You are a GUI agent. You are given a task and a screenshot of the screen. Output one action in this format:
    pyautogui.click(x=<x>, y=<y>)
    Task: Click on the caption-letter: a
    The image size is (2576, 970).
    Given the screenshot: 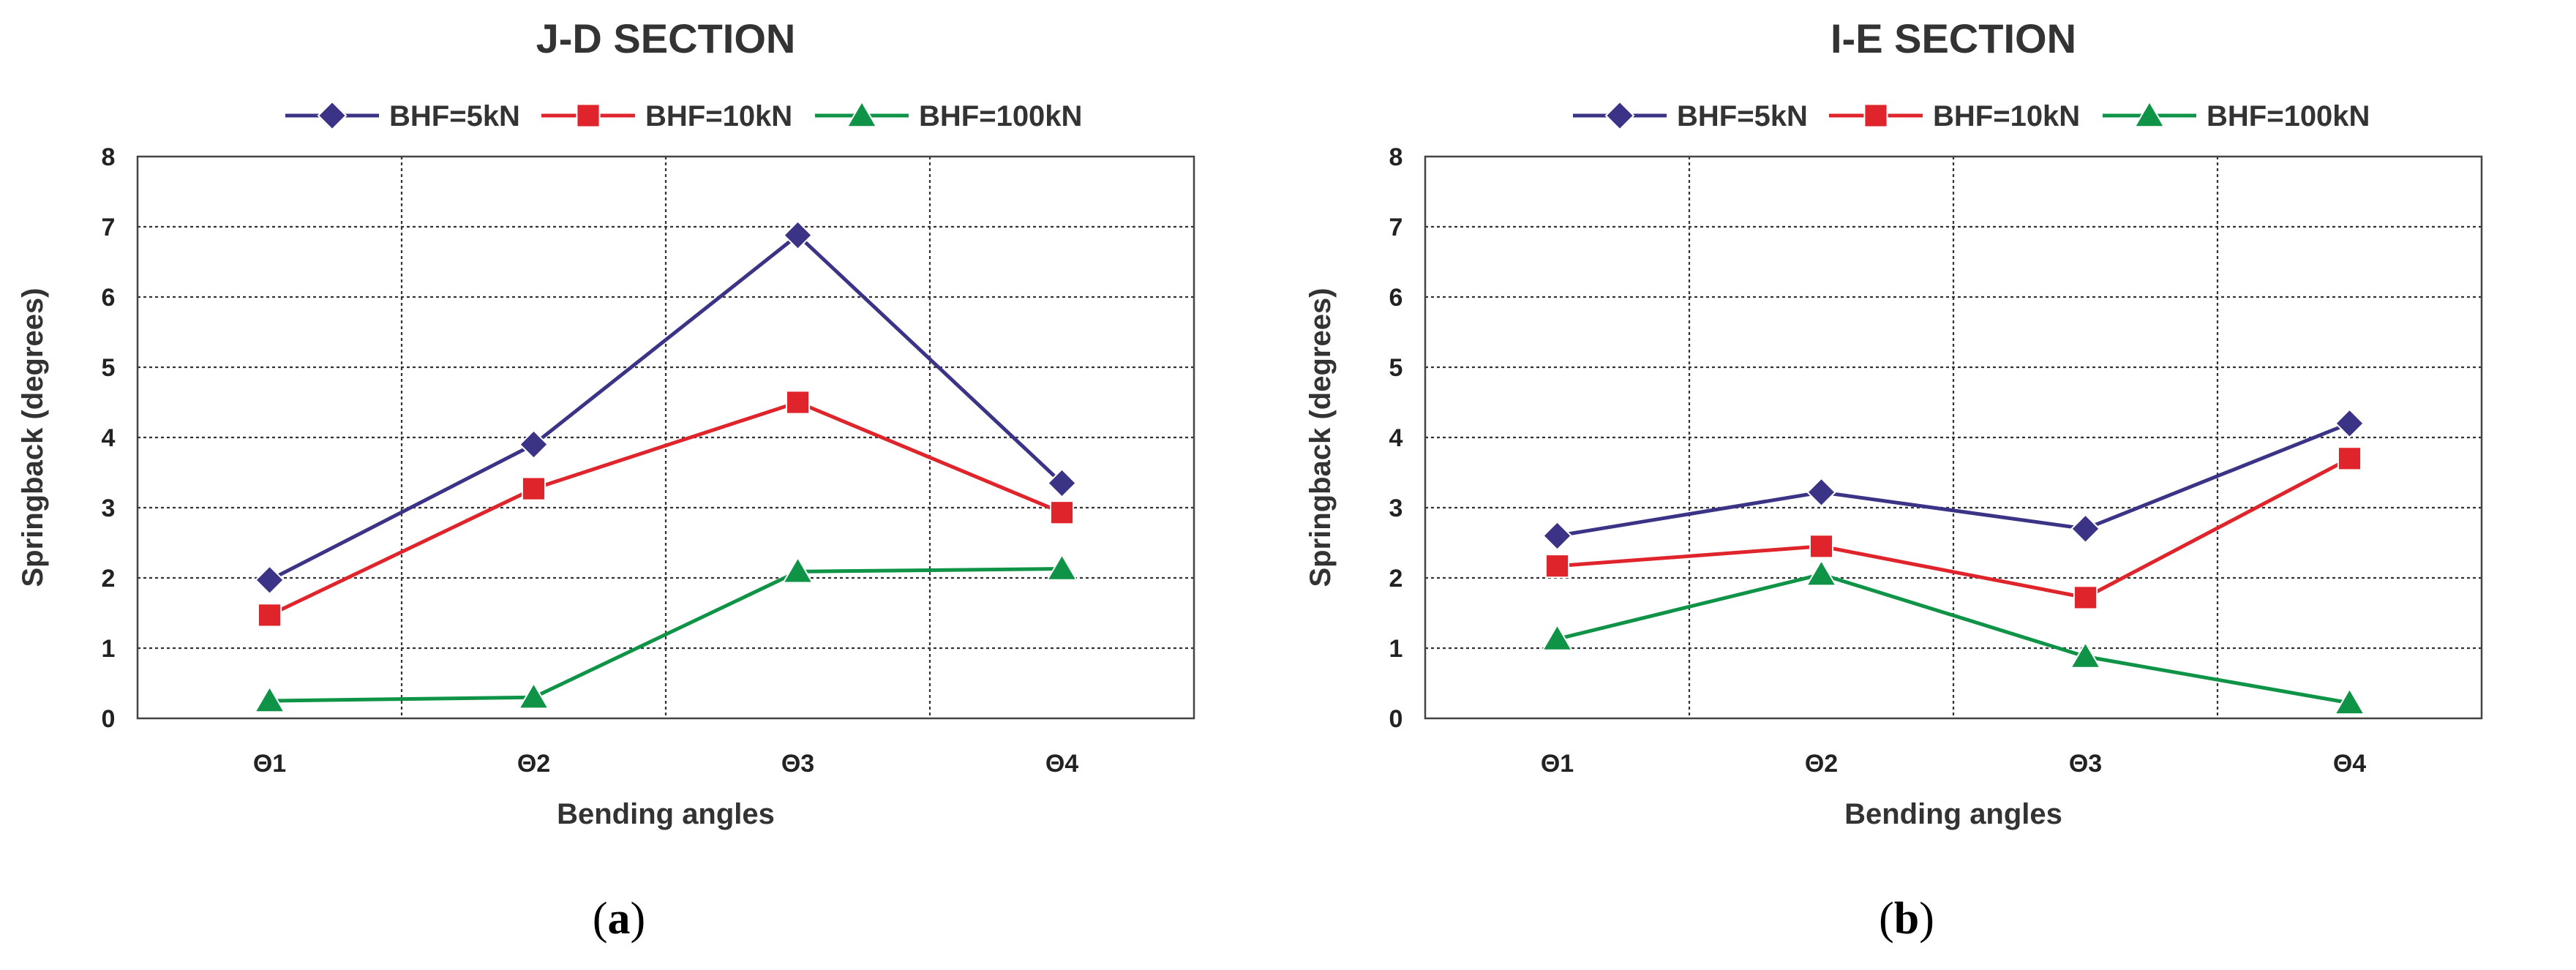 What is the action you would take?
    pyautogui.click(x=619, y=919)
    